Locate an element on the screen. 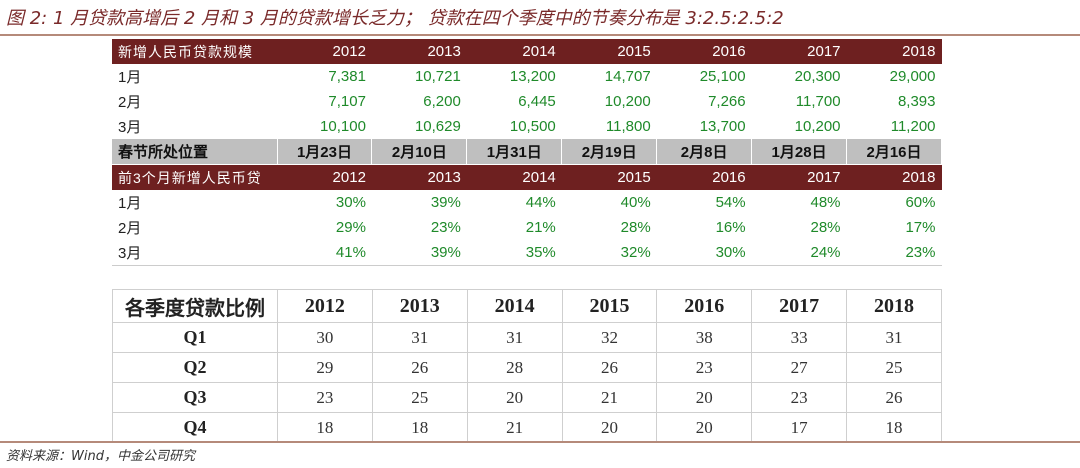 Image resolution: width=1080 pixels, height=468 pixels. table-cell: 8,393 is located at coordinates (916, 101).